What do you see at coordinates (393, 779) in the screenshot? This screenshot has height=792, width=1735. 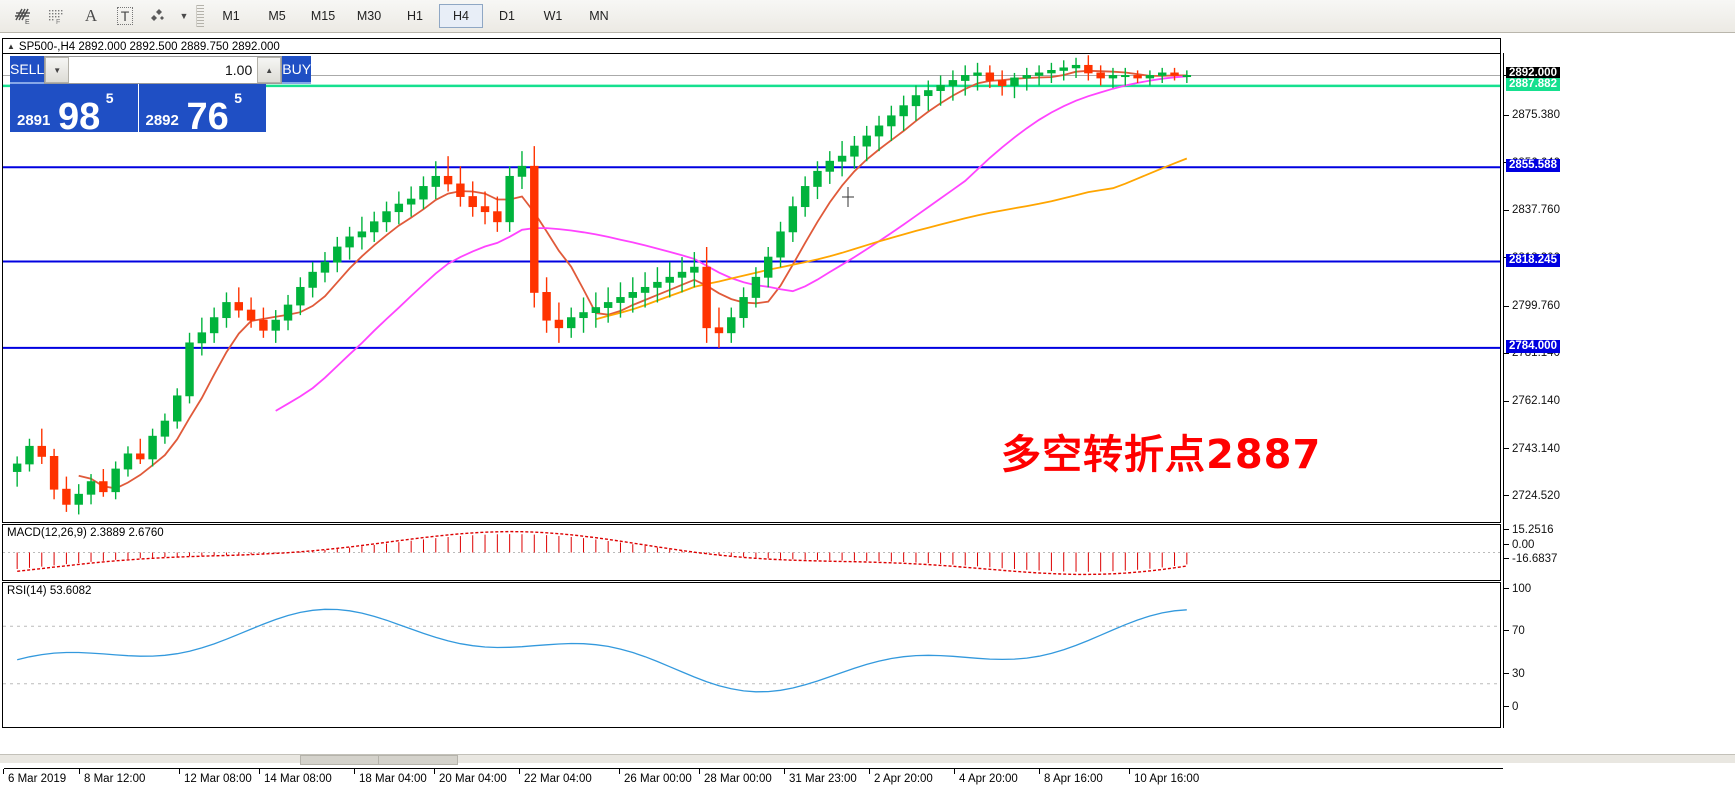 I see `time-axis-text: 18 Mar 04:00` at bounding box center [393, 779].